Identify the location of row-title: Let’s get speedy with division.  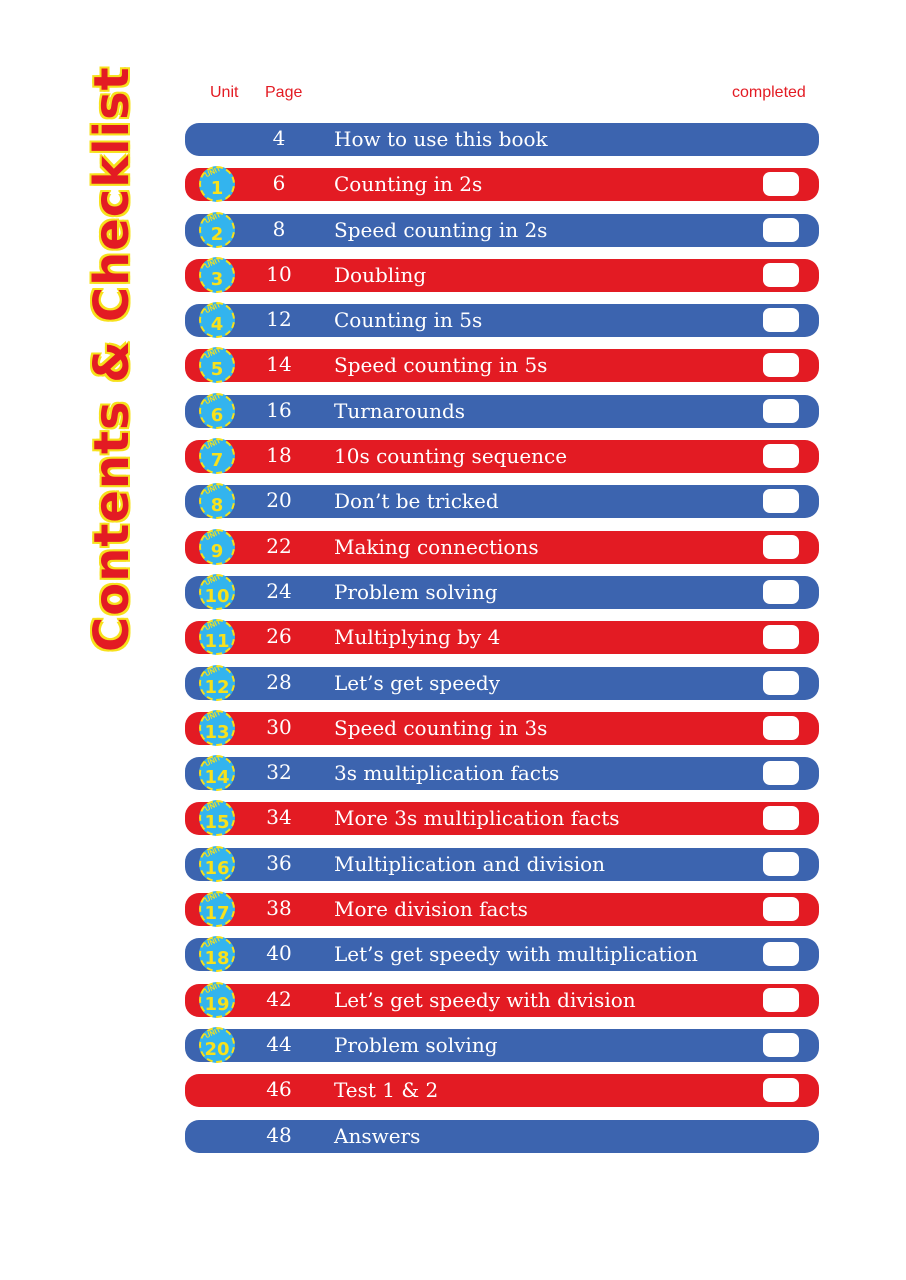
(485, 999).